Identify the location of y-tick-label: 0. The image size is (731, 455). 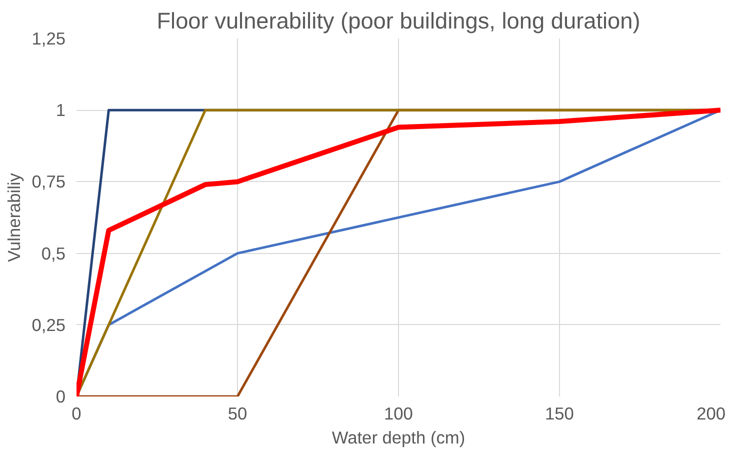
(61, 396).